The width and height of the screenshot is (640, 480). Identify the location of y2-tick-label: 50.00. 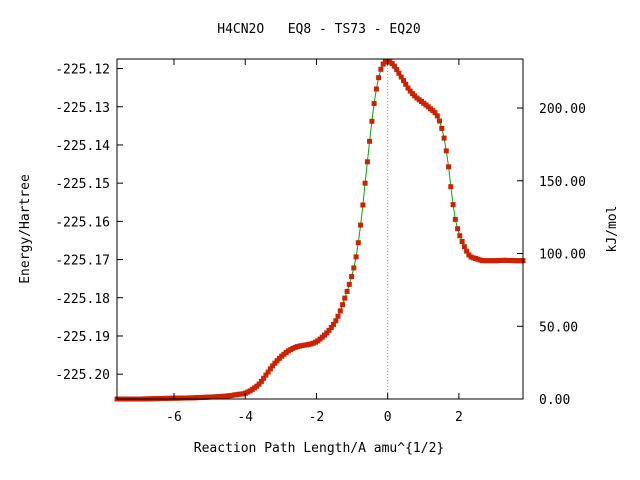
(558, 327).